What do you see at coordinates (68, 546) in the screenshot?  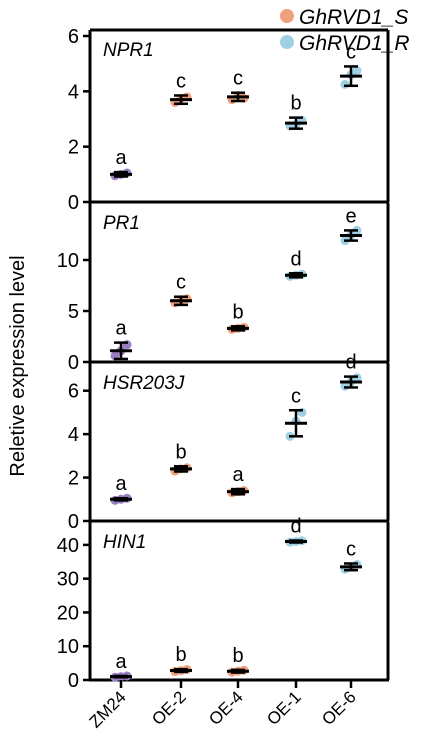 I see `y-tick-label: 40` at bounding box center [68, 546].